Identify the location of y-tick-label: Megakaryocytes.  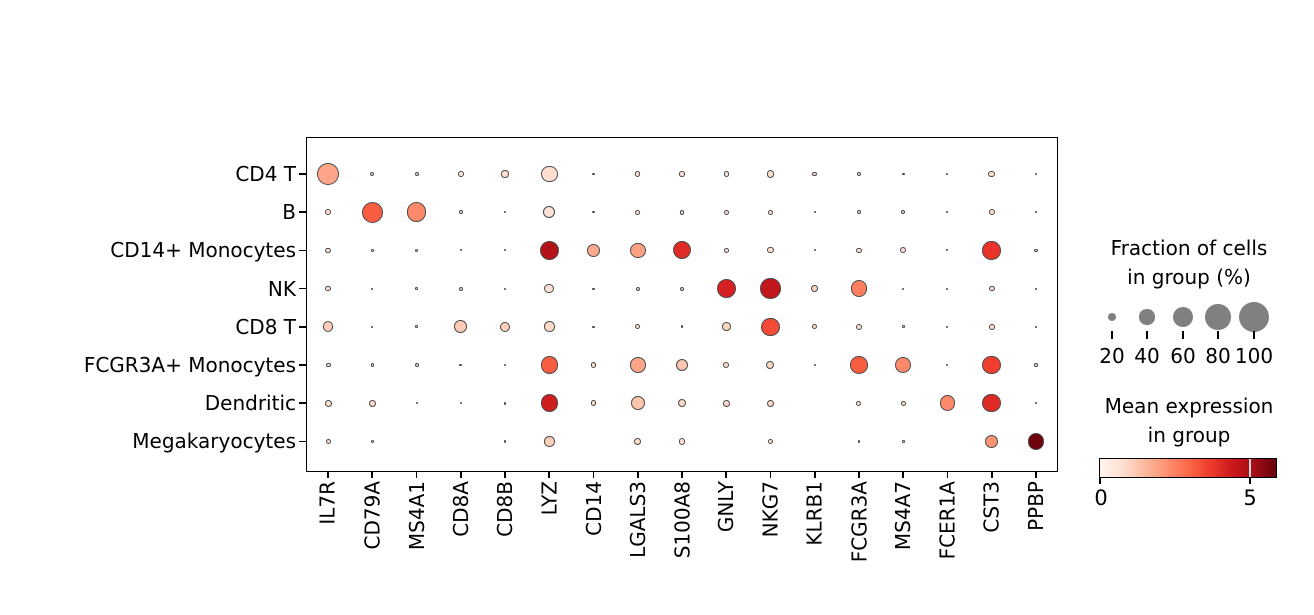
(214, 441).